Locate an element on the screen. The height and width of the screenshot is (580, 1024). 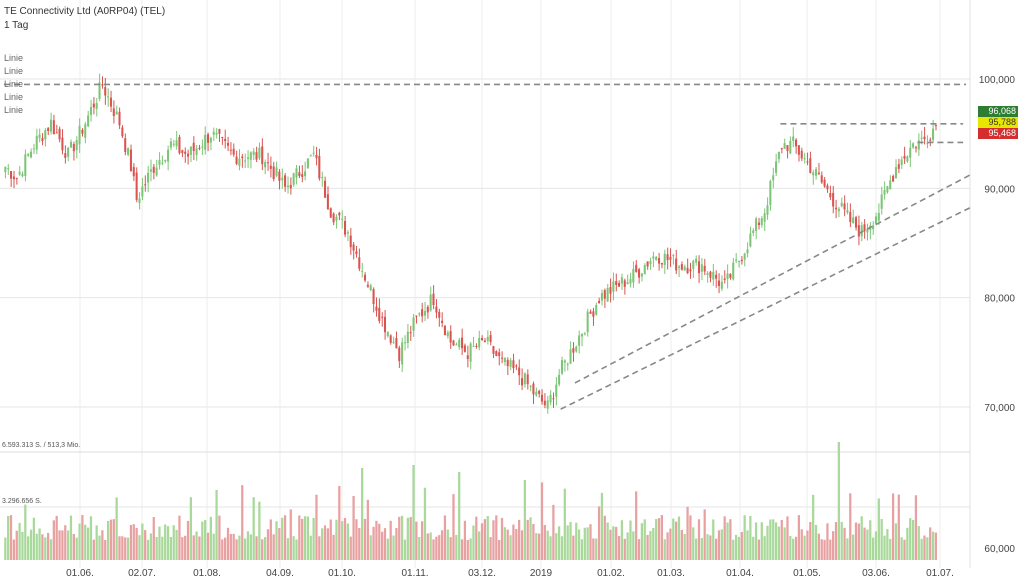
legend-item-line-5: Linie is located at coordinates (14, 110).